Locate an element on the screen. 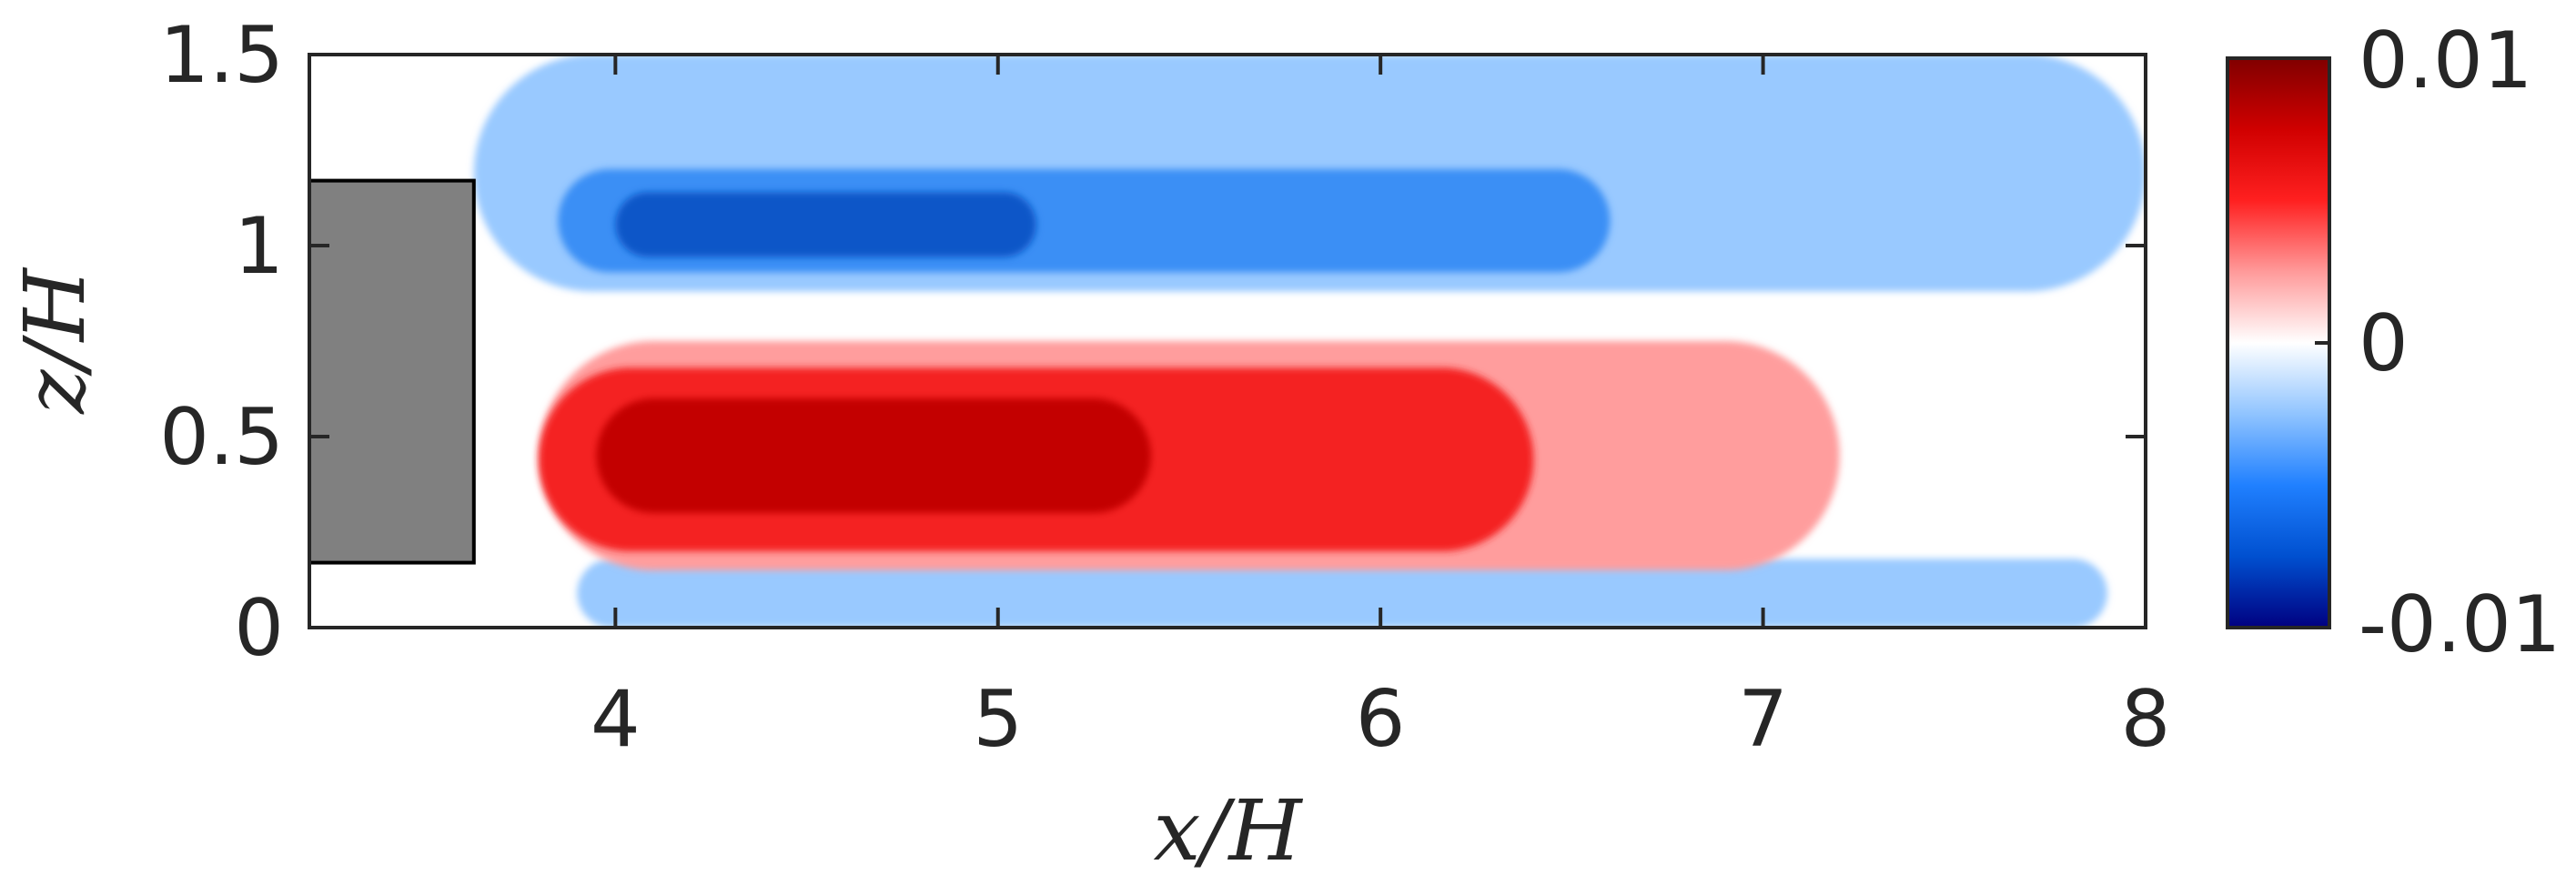  y-axis-label: z/H is located at coordinates (55, 340).